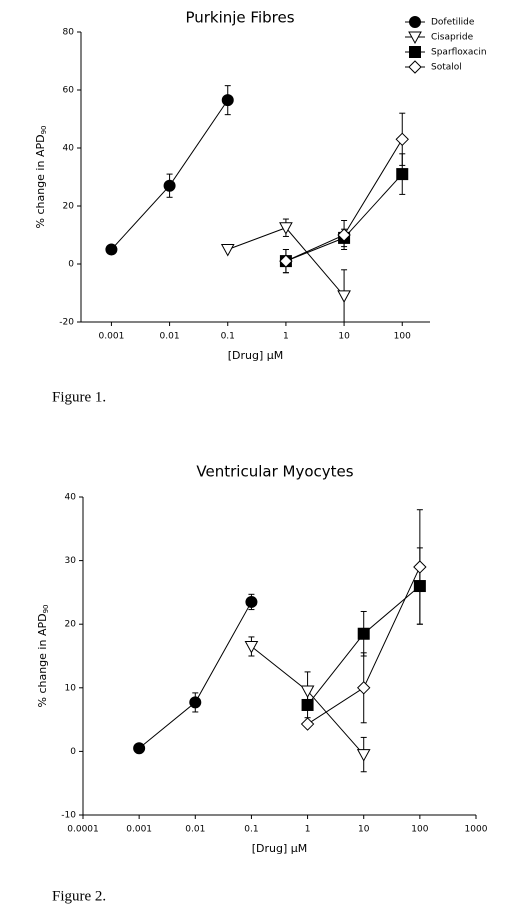  I want to click on y-tick-label: 10, so click(71, 688).